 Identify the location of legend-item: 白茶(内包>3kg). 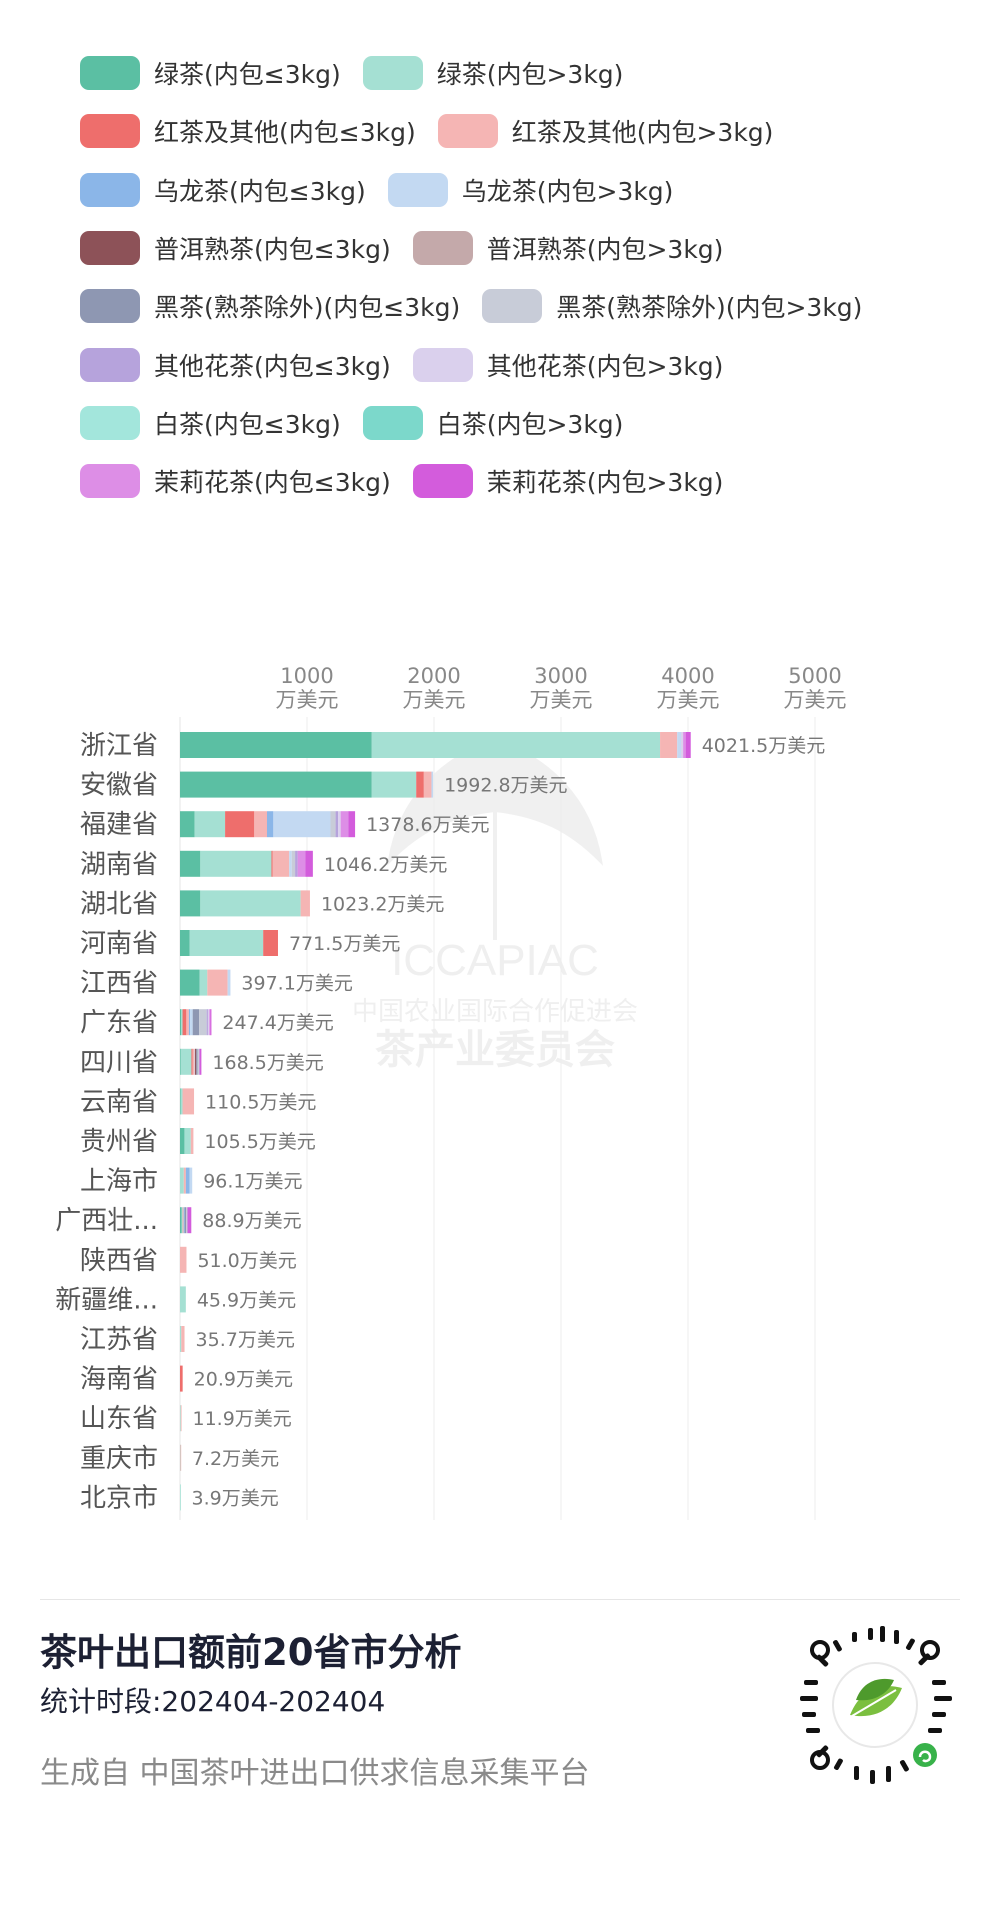
(492, 423).